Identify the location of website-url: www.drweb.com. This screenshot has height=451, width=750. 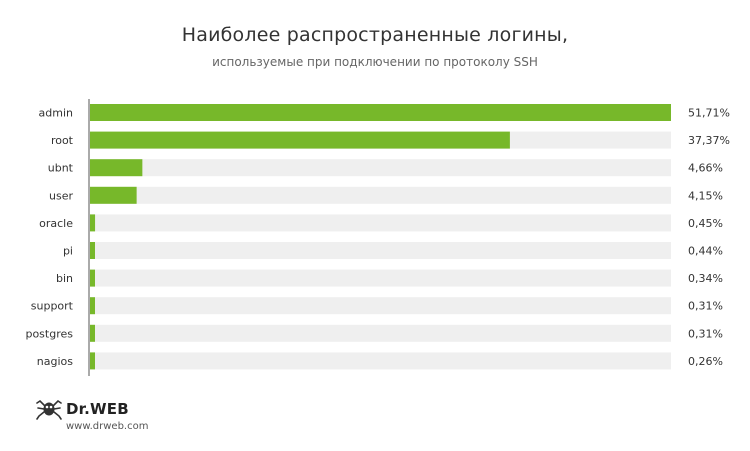
(107, 426).